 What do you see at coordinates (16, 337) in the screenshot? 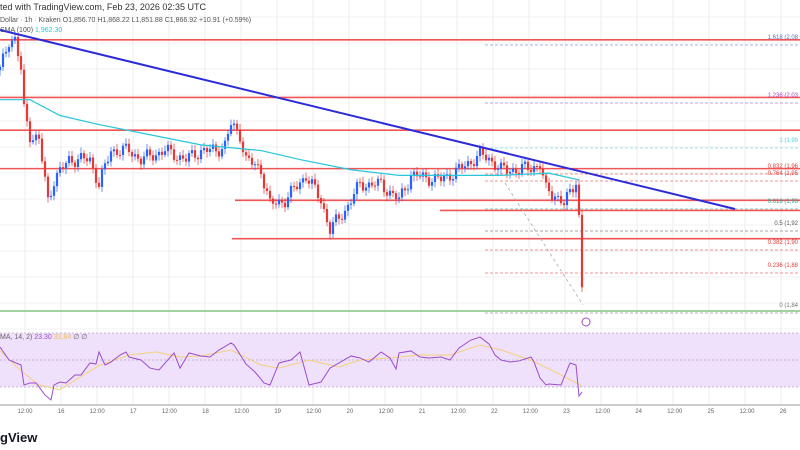
I see `rsi-label: MA, 14, 2)` at bounding box center [16, 337].